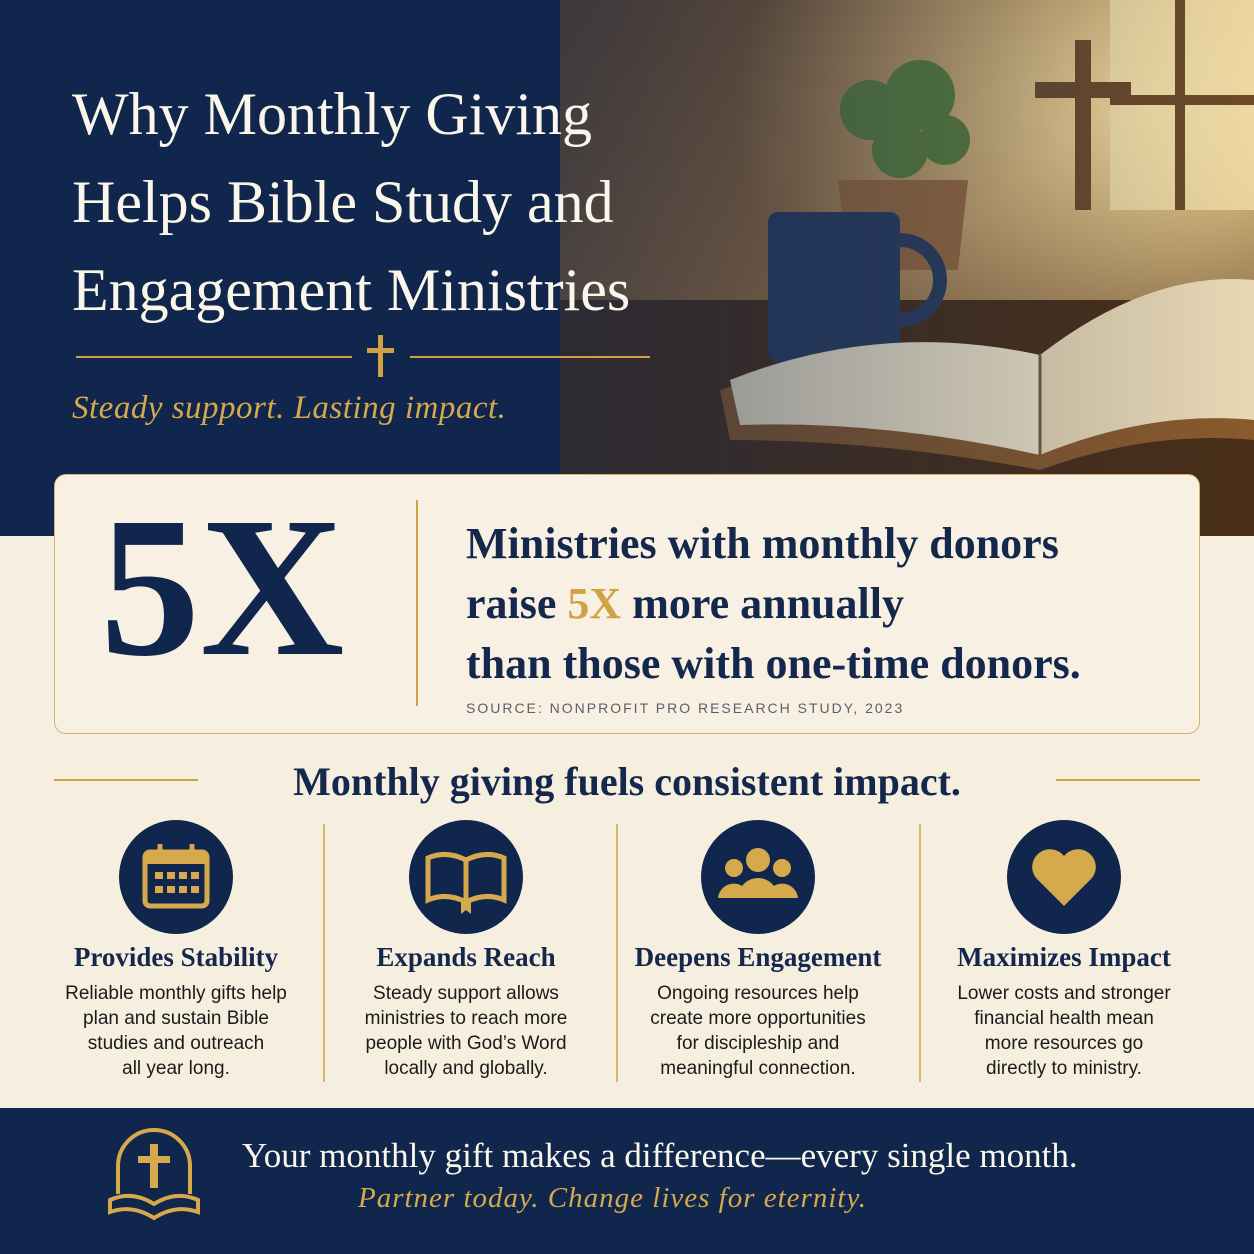  Describe the element at coordinates (466, 993) in the screenshot. I see `feature-line: Steady support allows` at that location.